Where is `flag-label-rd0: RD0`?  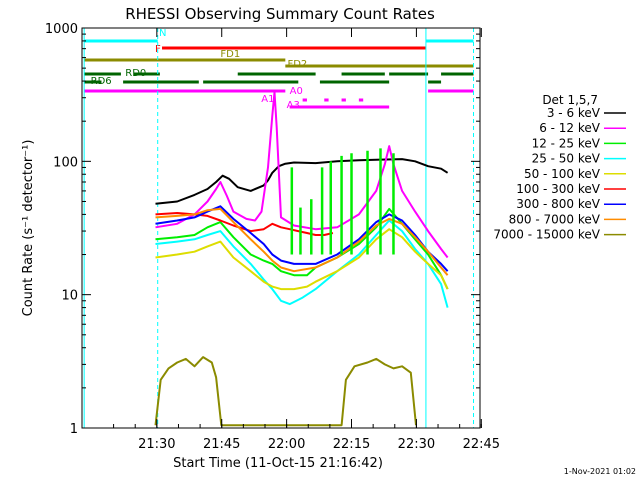
flag-label-rd0: RD0 is located at coordinates (135, 73).